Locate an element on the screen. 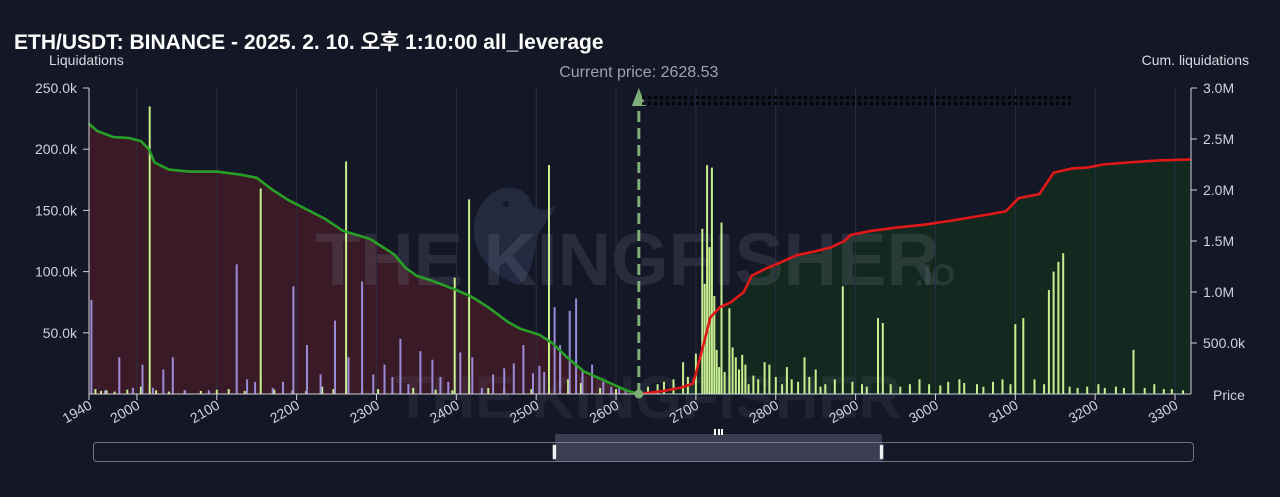 The width and height of the screenshot is (1280, 497). x-tick-label: 3300 is located at coordinates (1163, 412).